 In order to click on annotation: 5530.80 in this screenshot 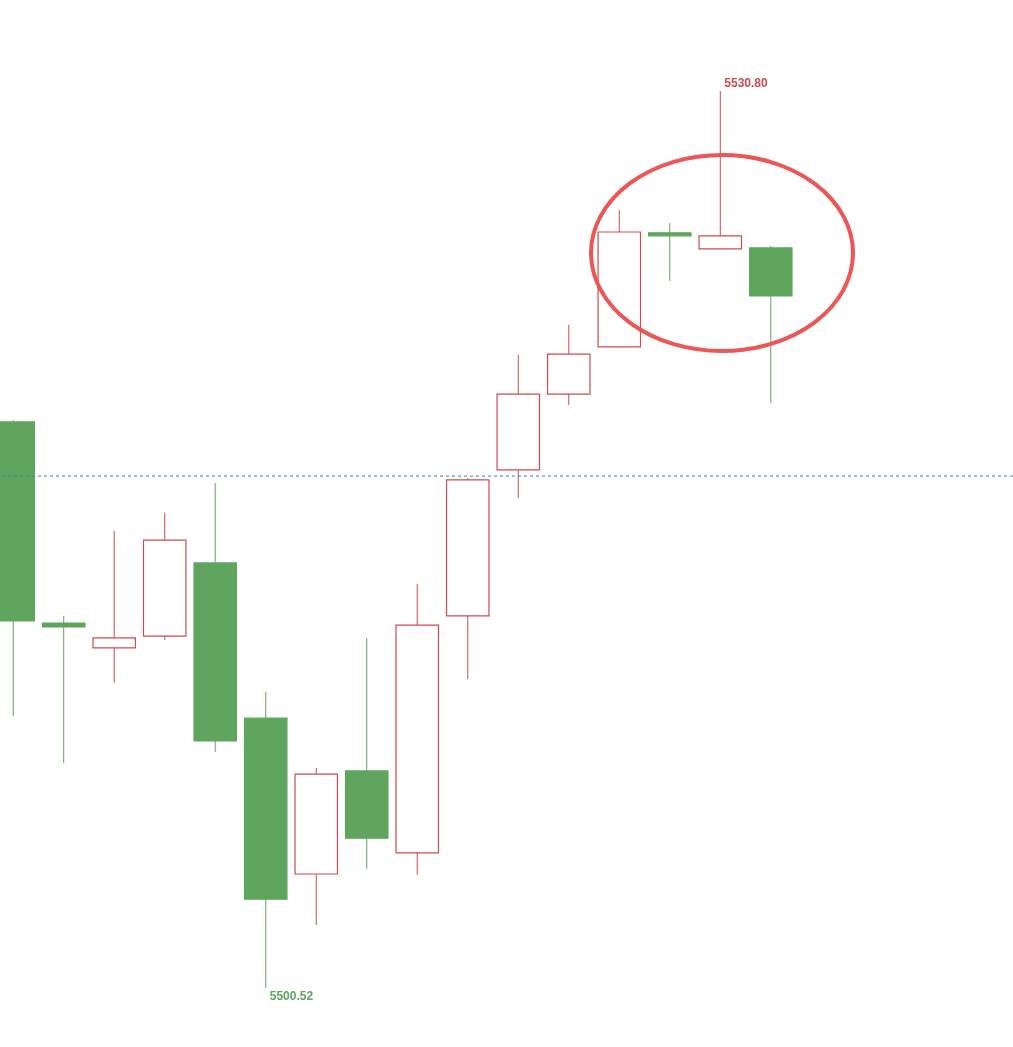, I will do `click(746, 82)`.